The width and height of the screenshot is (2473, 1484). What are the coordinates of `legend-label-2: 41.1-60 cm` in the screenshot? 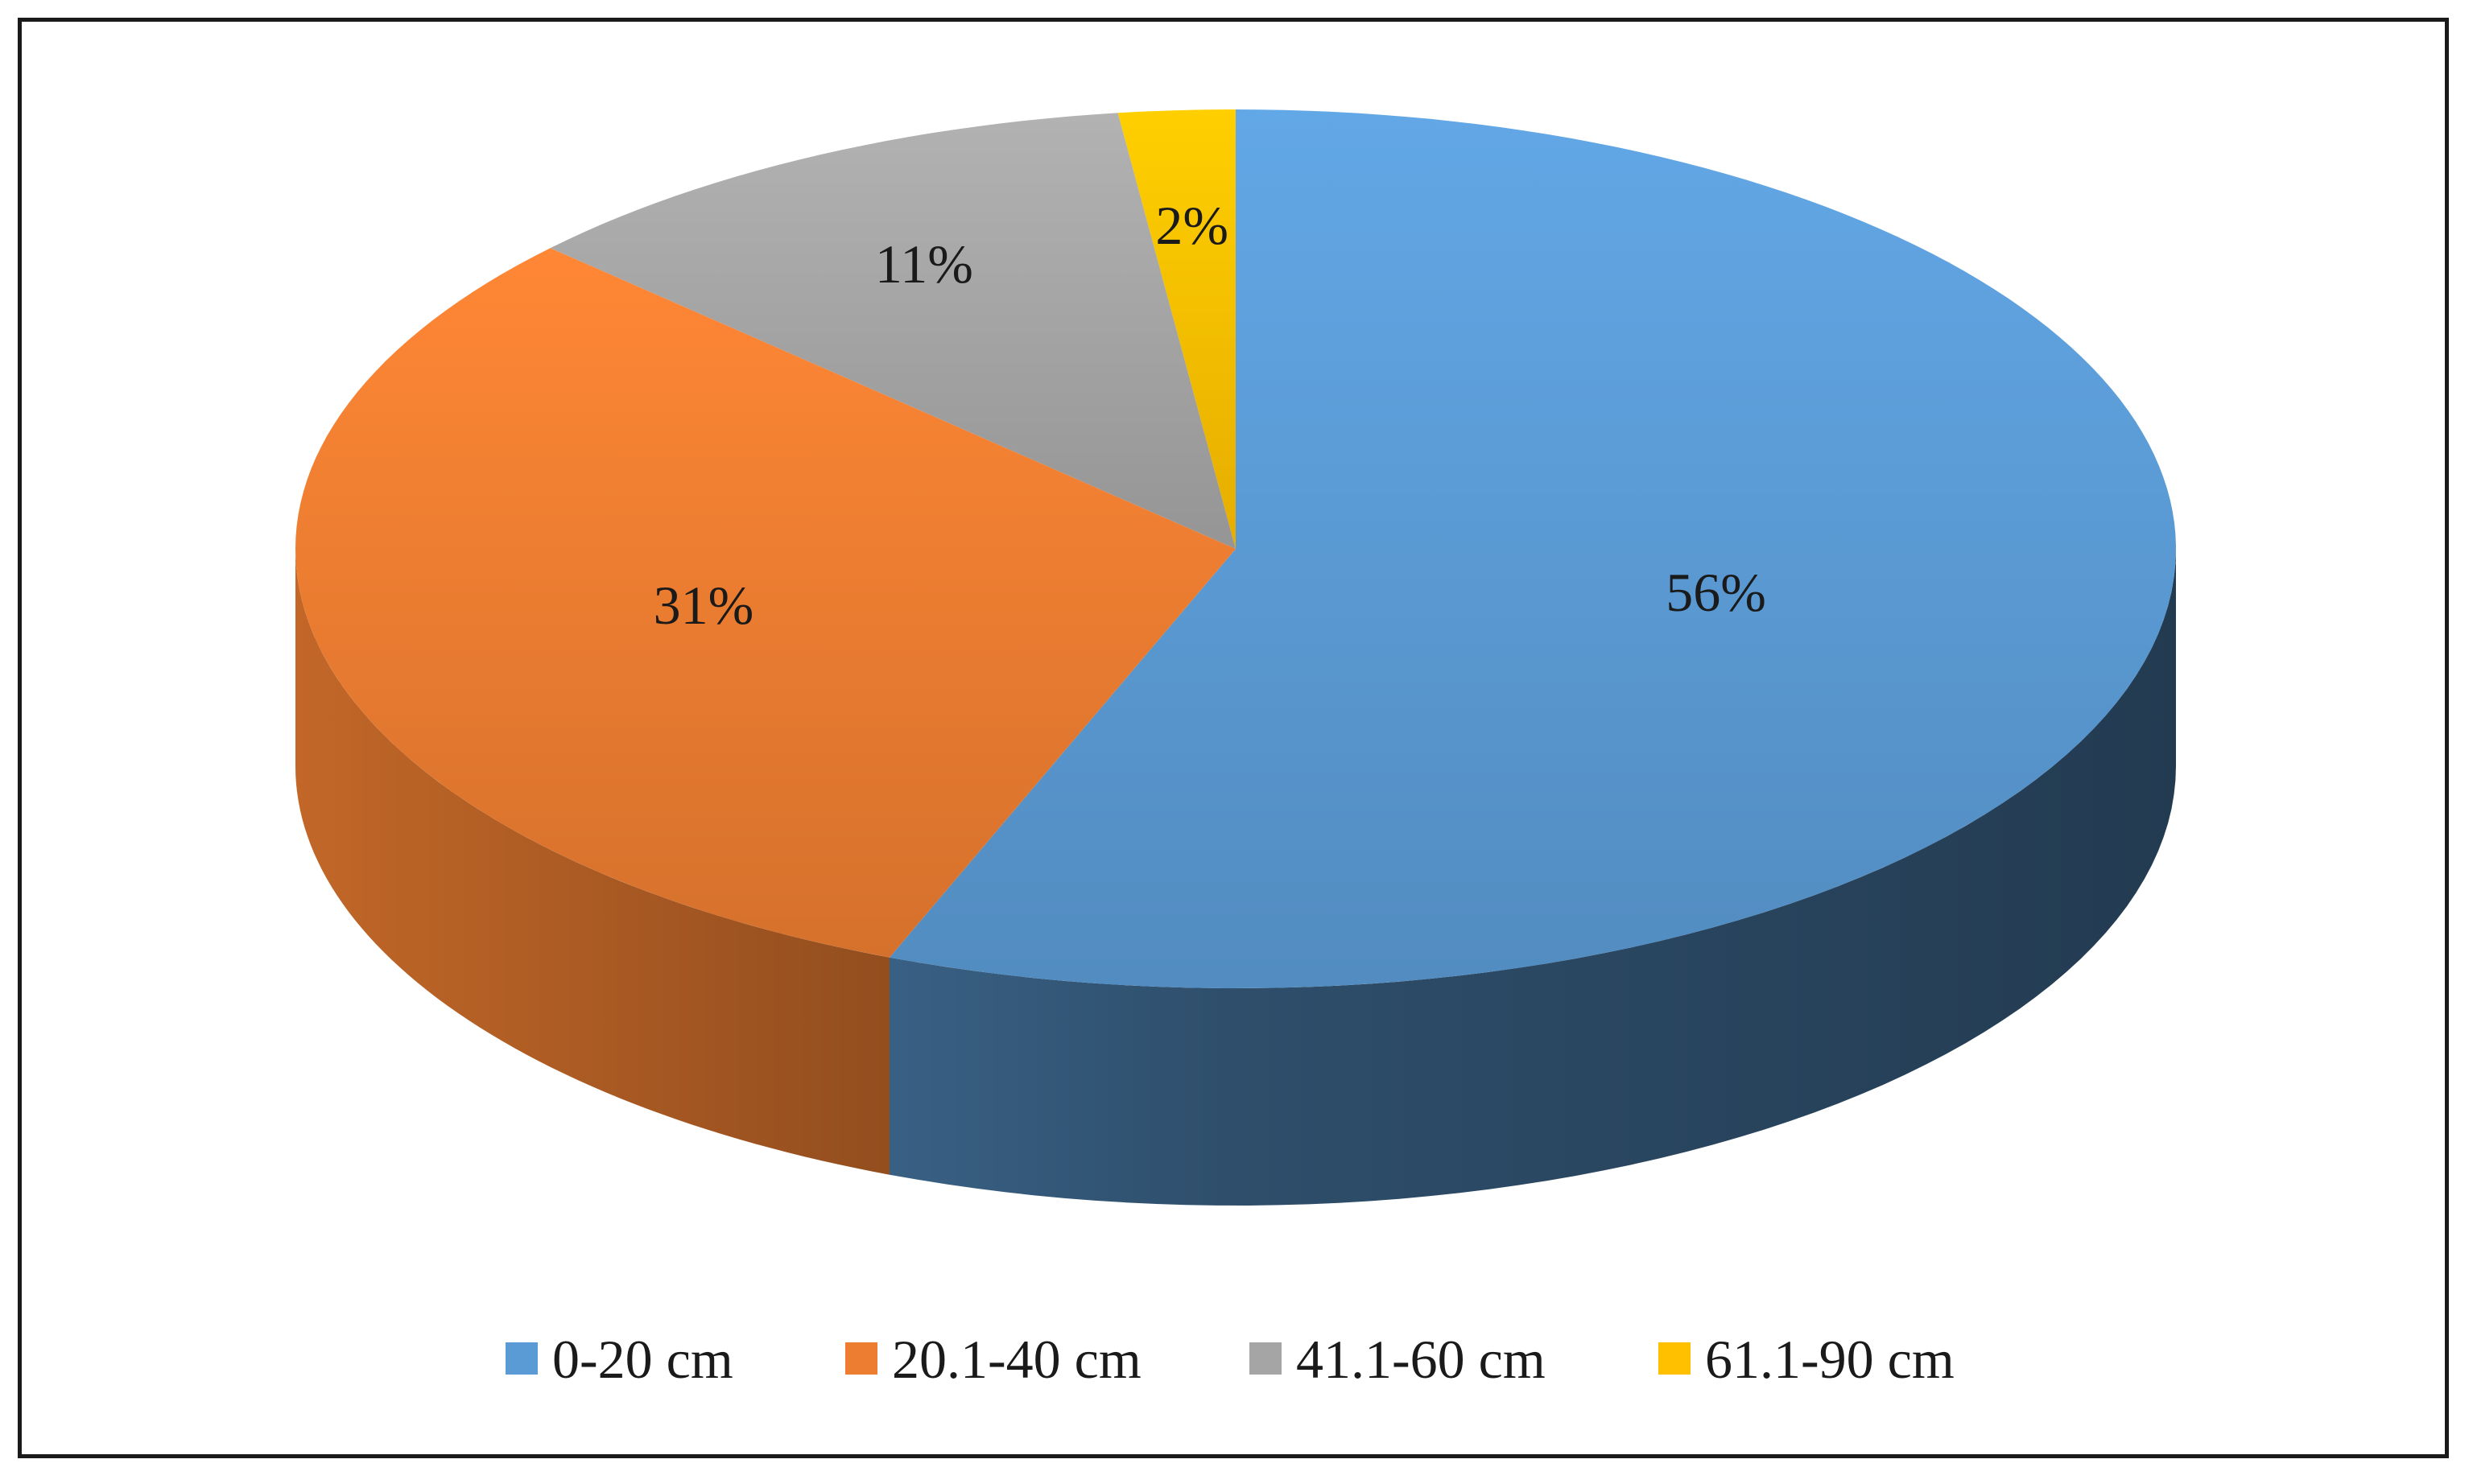 It's located at (1421, 1359).